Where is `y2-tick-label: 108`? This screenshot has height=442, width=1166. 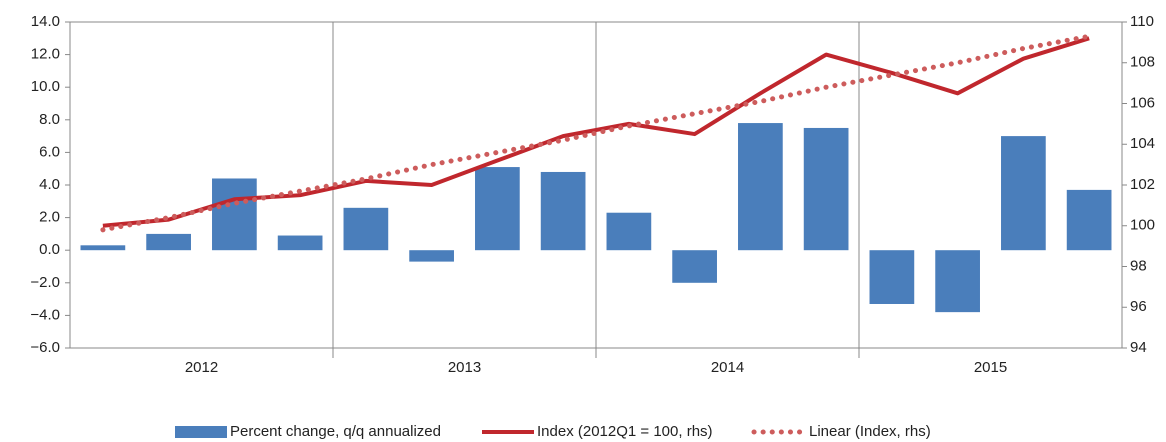
y2-tick-label: 108 is located at coordinates (1142, 62).